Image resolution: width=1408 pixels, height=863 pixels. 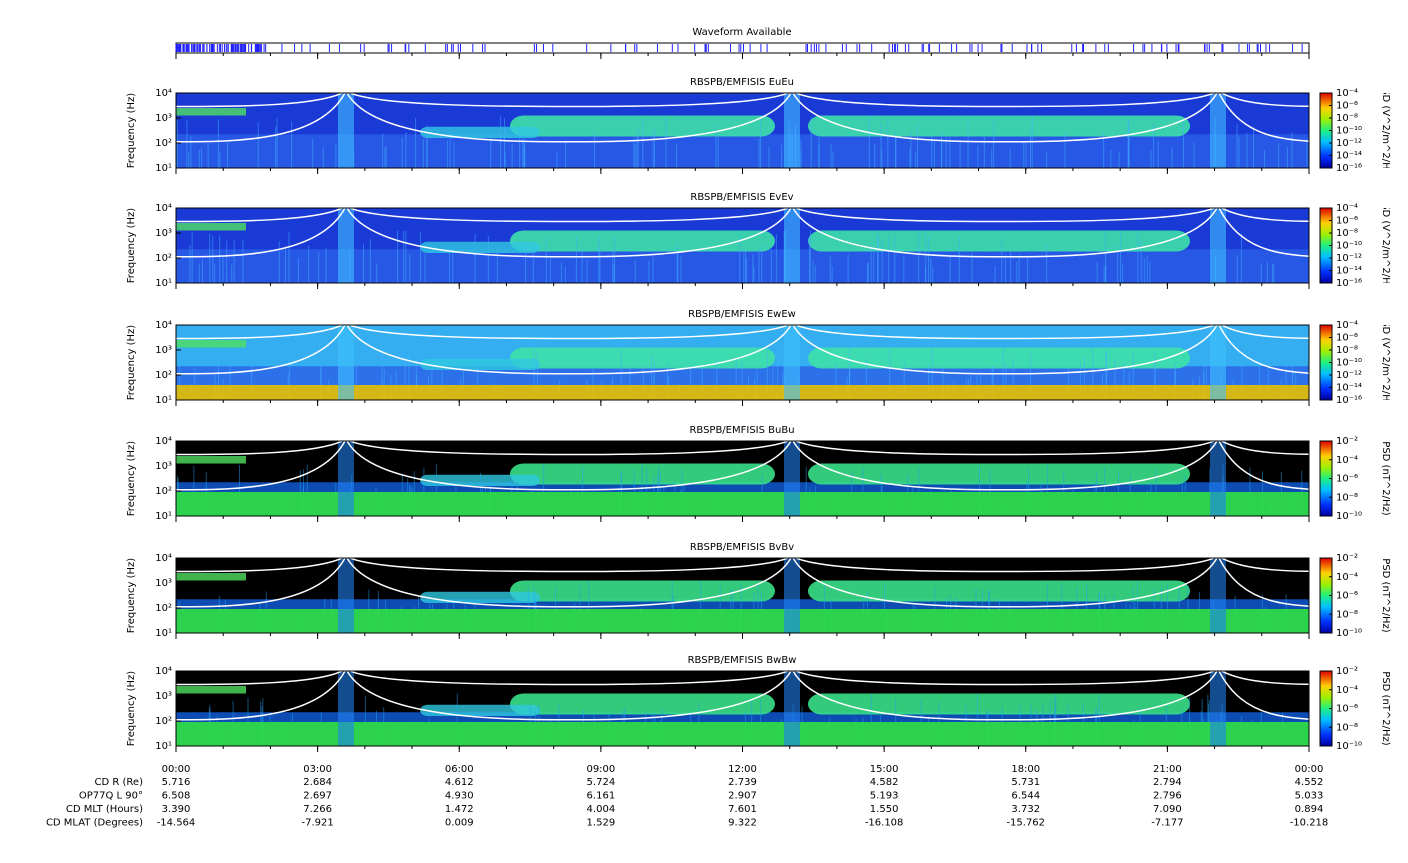 What do you see at coordinates (741, 32) in the screenshot?
I see `waveform-title: Waveform Available` at bounding box center [741, 32].